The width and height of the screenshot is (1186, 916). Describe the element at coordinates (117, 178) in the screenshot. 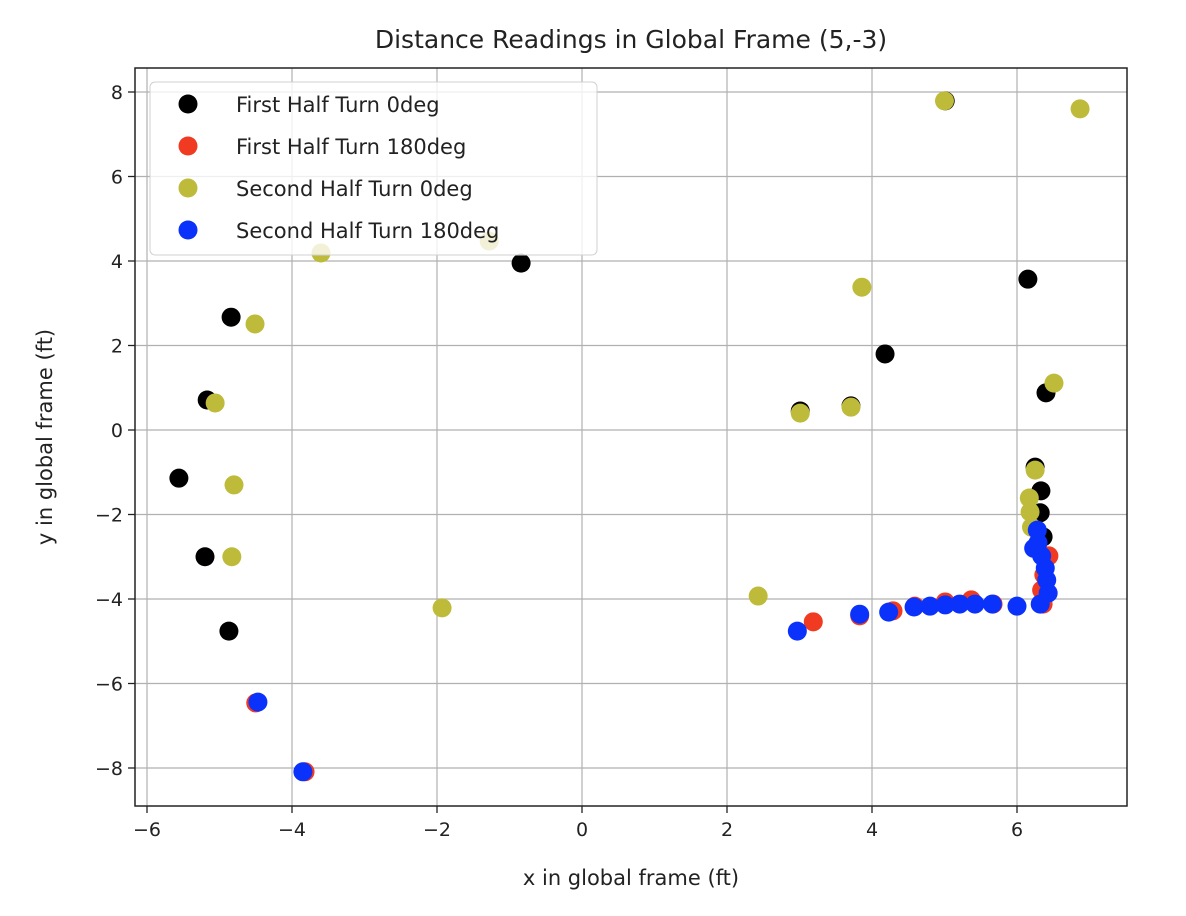

I see `y-tick-label: 6` at that location.